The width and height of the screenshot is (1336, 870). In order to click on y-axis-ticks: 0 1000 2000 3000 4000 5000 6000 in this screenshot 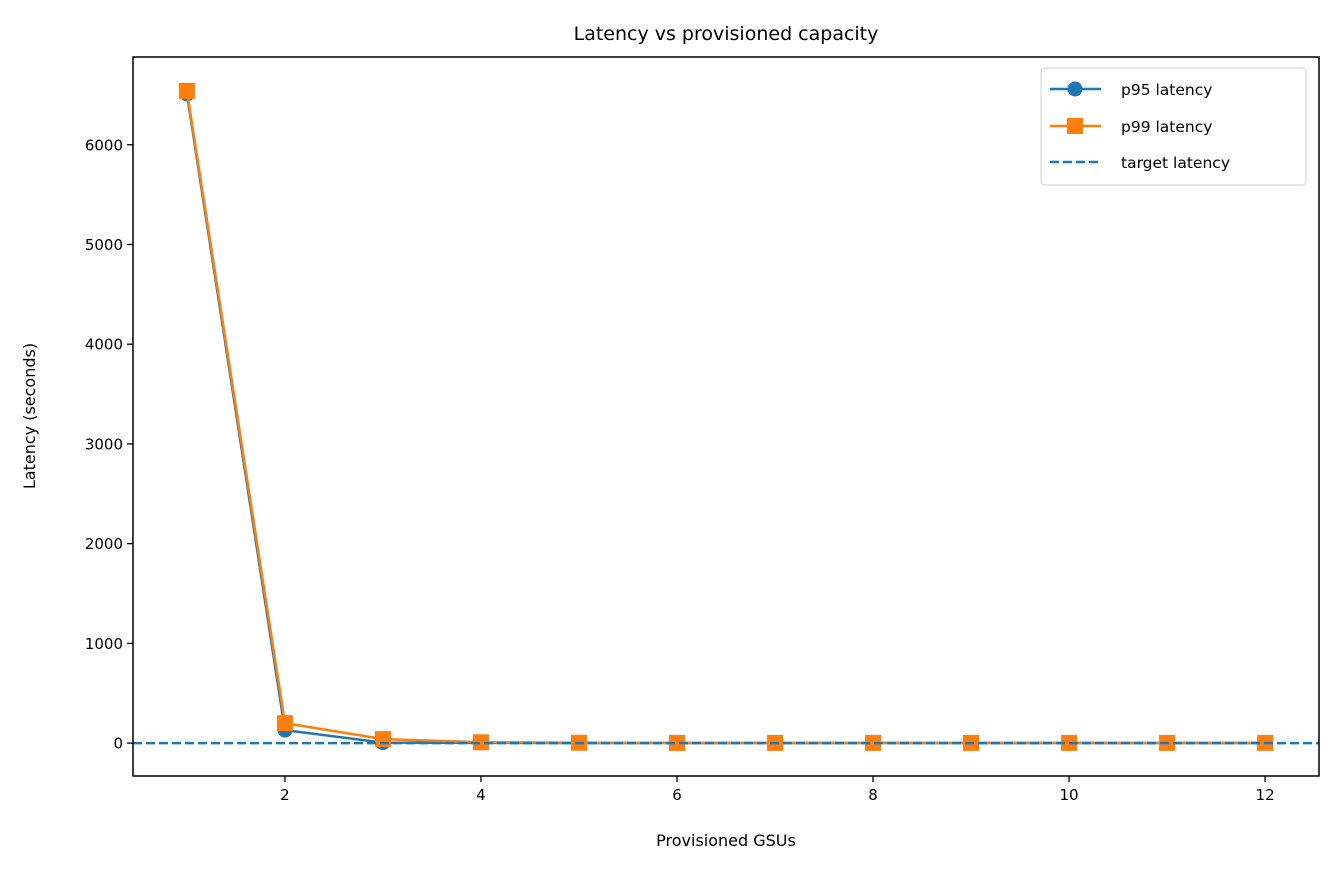, I will do `click(109, 444)`.